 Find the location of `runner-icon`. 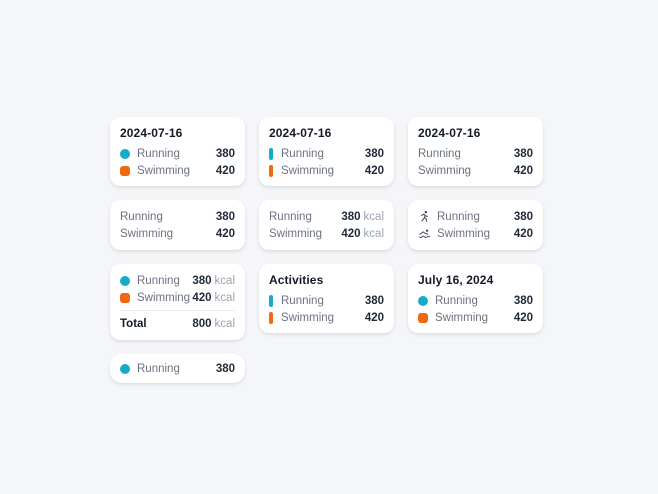

runner-icon is located at coordinates (424, 216).